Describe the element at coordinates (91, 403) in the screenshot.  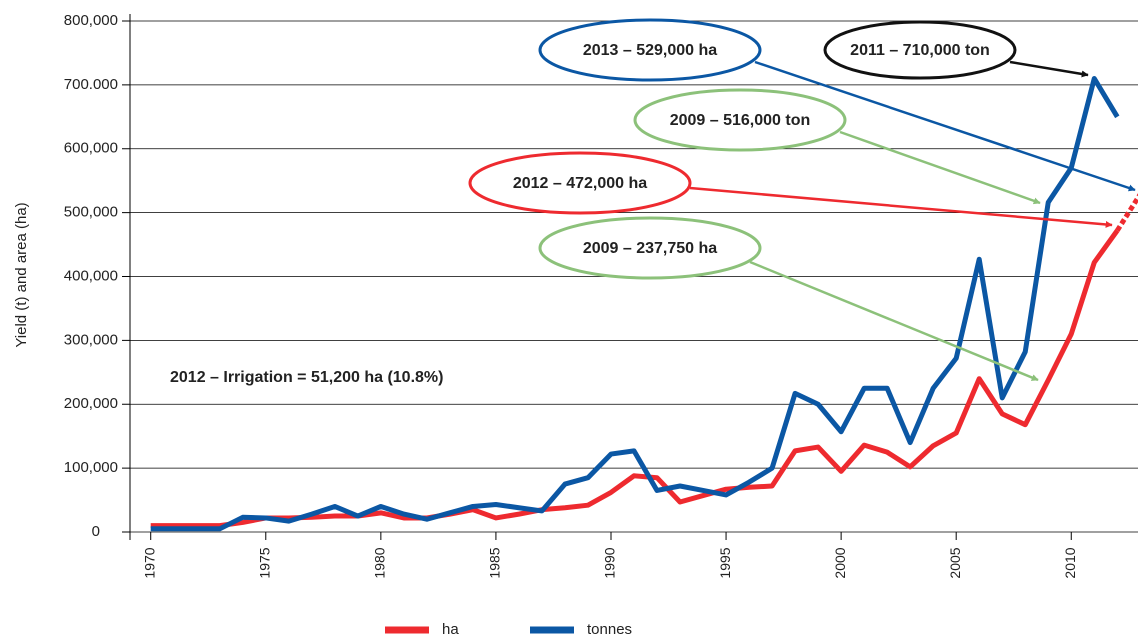
I see `y-tick-label: 200,000` at that location.